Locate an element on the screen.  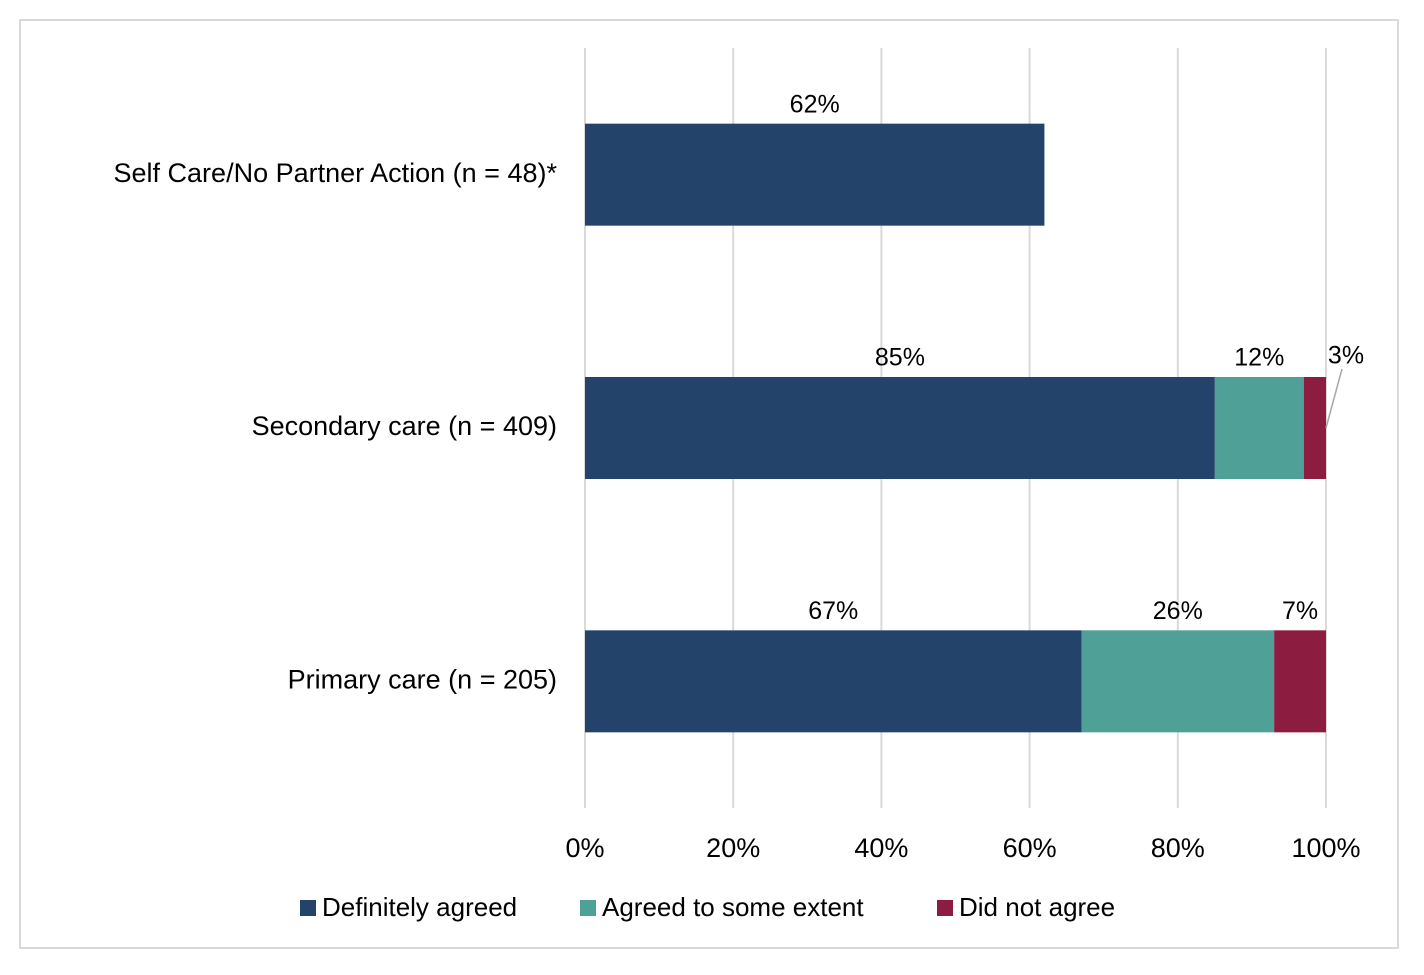
leader-line is located at coordinates (1334, 398).